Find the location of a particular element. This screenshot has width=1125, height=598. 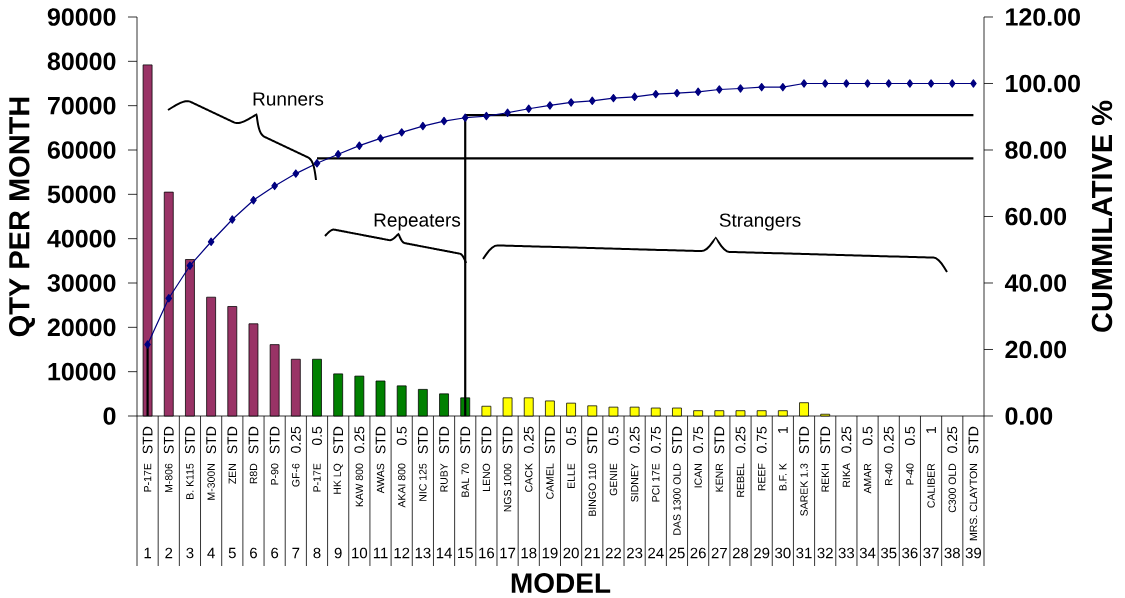

x-tick-label: CAMEL is located at coordinates (550, 481).